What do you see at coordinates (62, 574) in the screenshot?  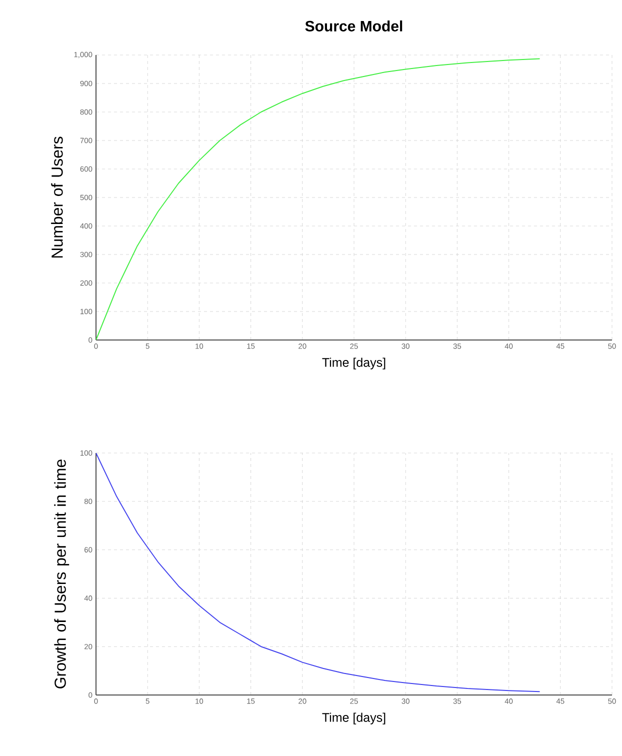 I see `y-axis-title: Growth of Users per unit in time` at bounding box center [62, 574].